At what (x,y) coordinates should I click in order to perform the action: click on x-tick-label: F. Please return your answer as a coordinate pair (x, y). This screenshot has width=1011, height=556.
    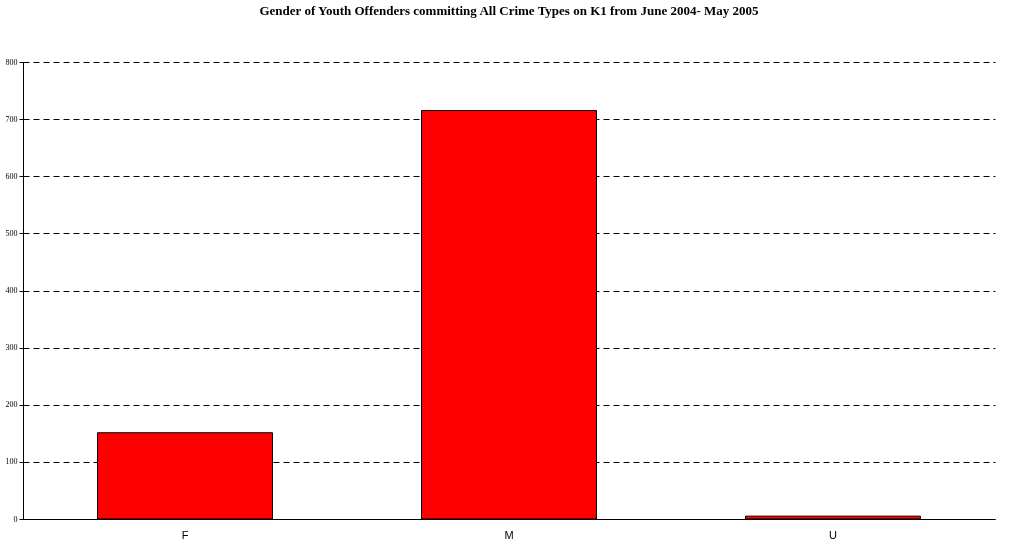
    Looking at the image, I should click on (185, 534).